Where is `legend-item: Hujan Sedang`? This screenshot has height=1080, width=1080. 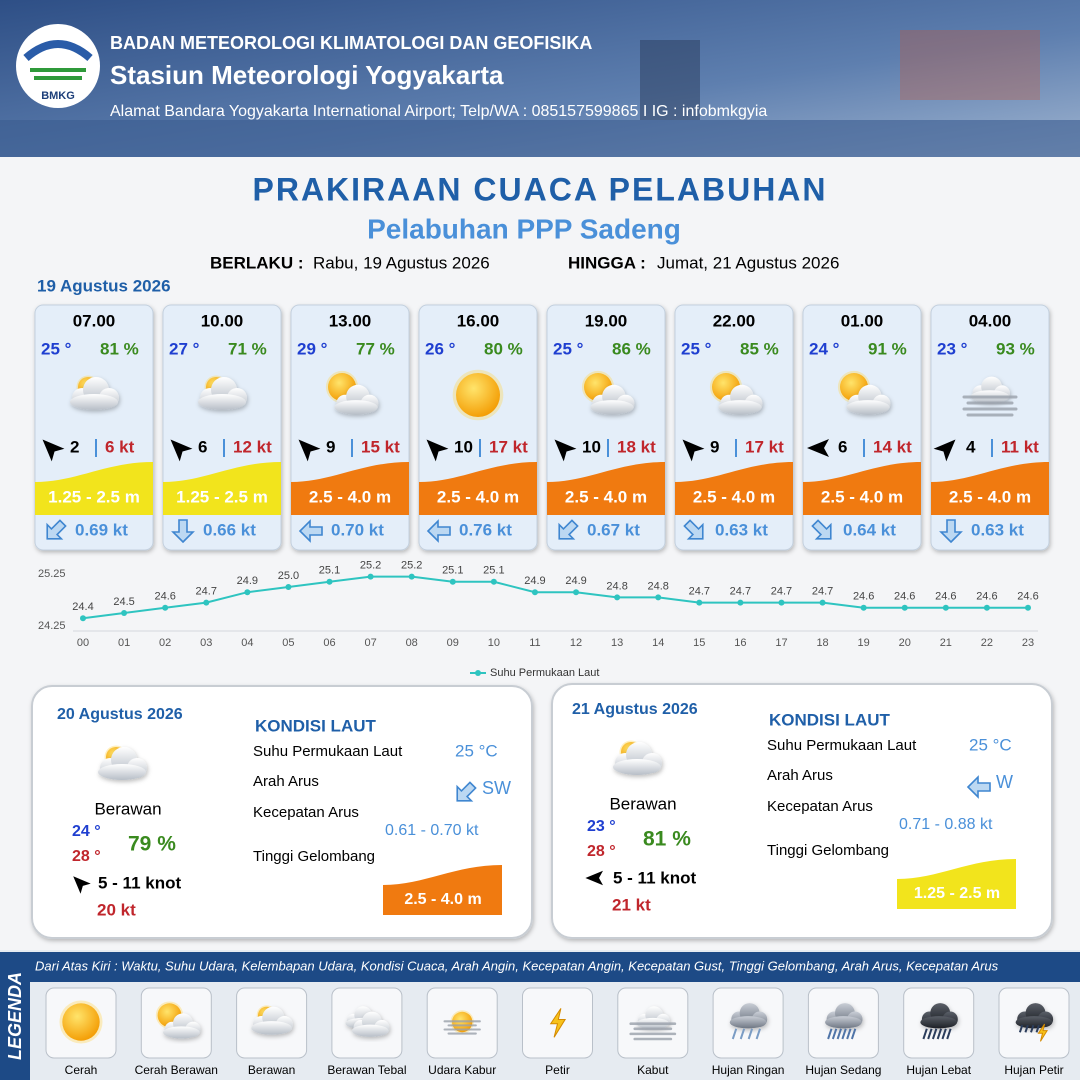
legend-item: Hujan Sedang is located at coordinates (843, 1070).